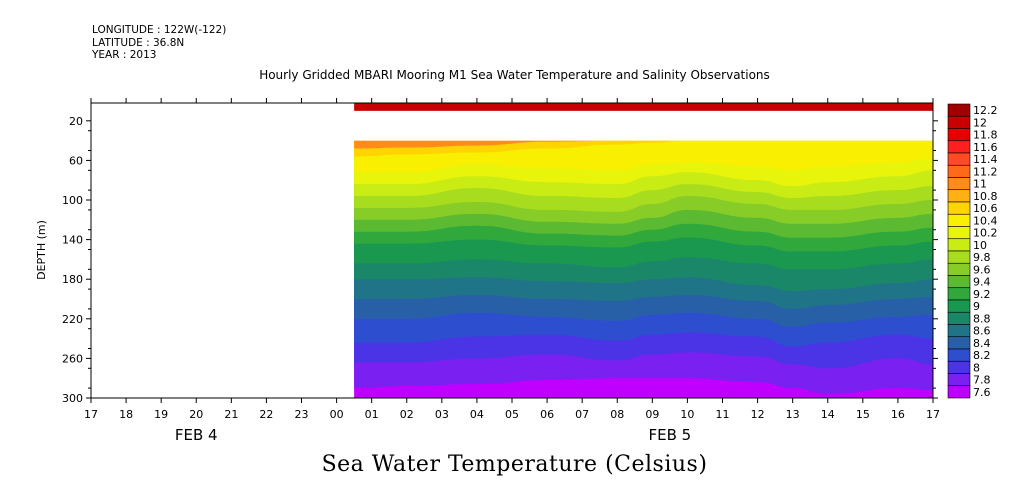 This screenshot has height=504, width=1009. I want to click on colorbar-level-label: 10, so click(980, 245).